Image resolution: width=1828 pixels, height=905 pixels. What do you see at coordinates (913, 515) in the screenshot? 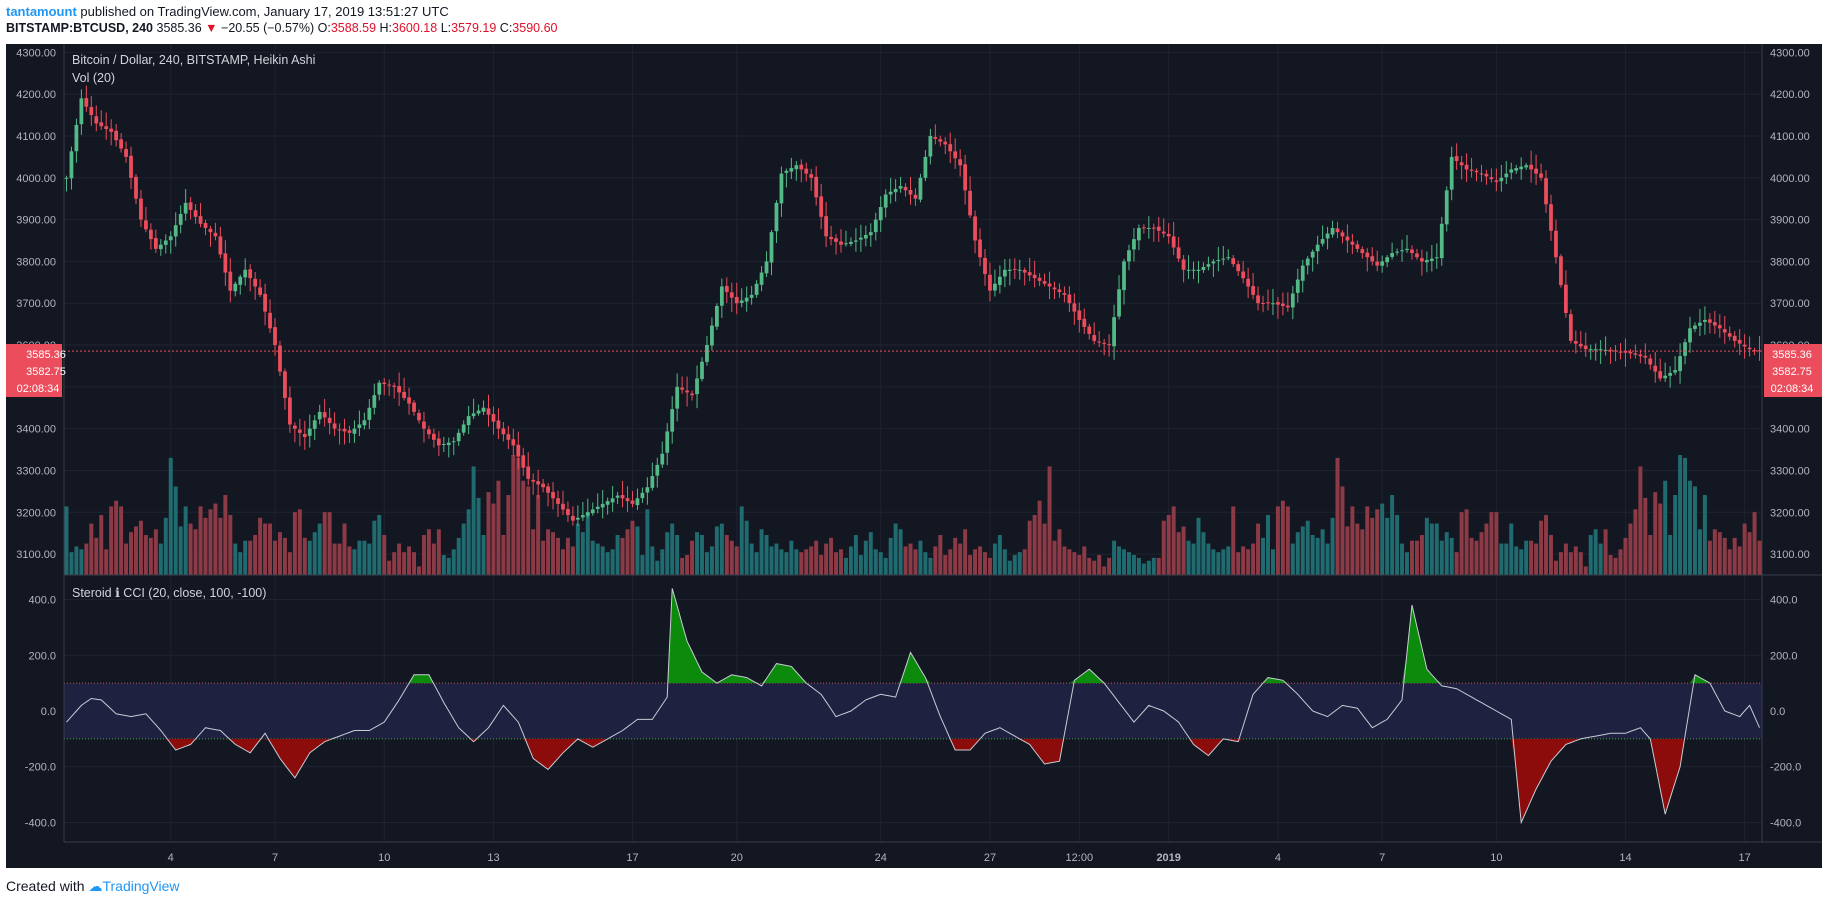
I see `volume-bars` at bounding box center [913, 515].